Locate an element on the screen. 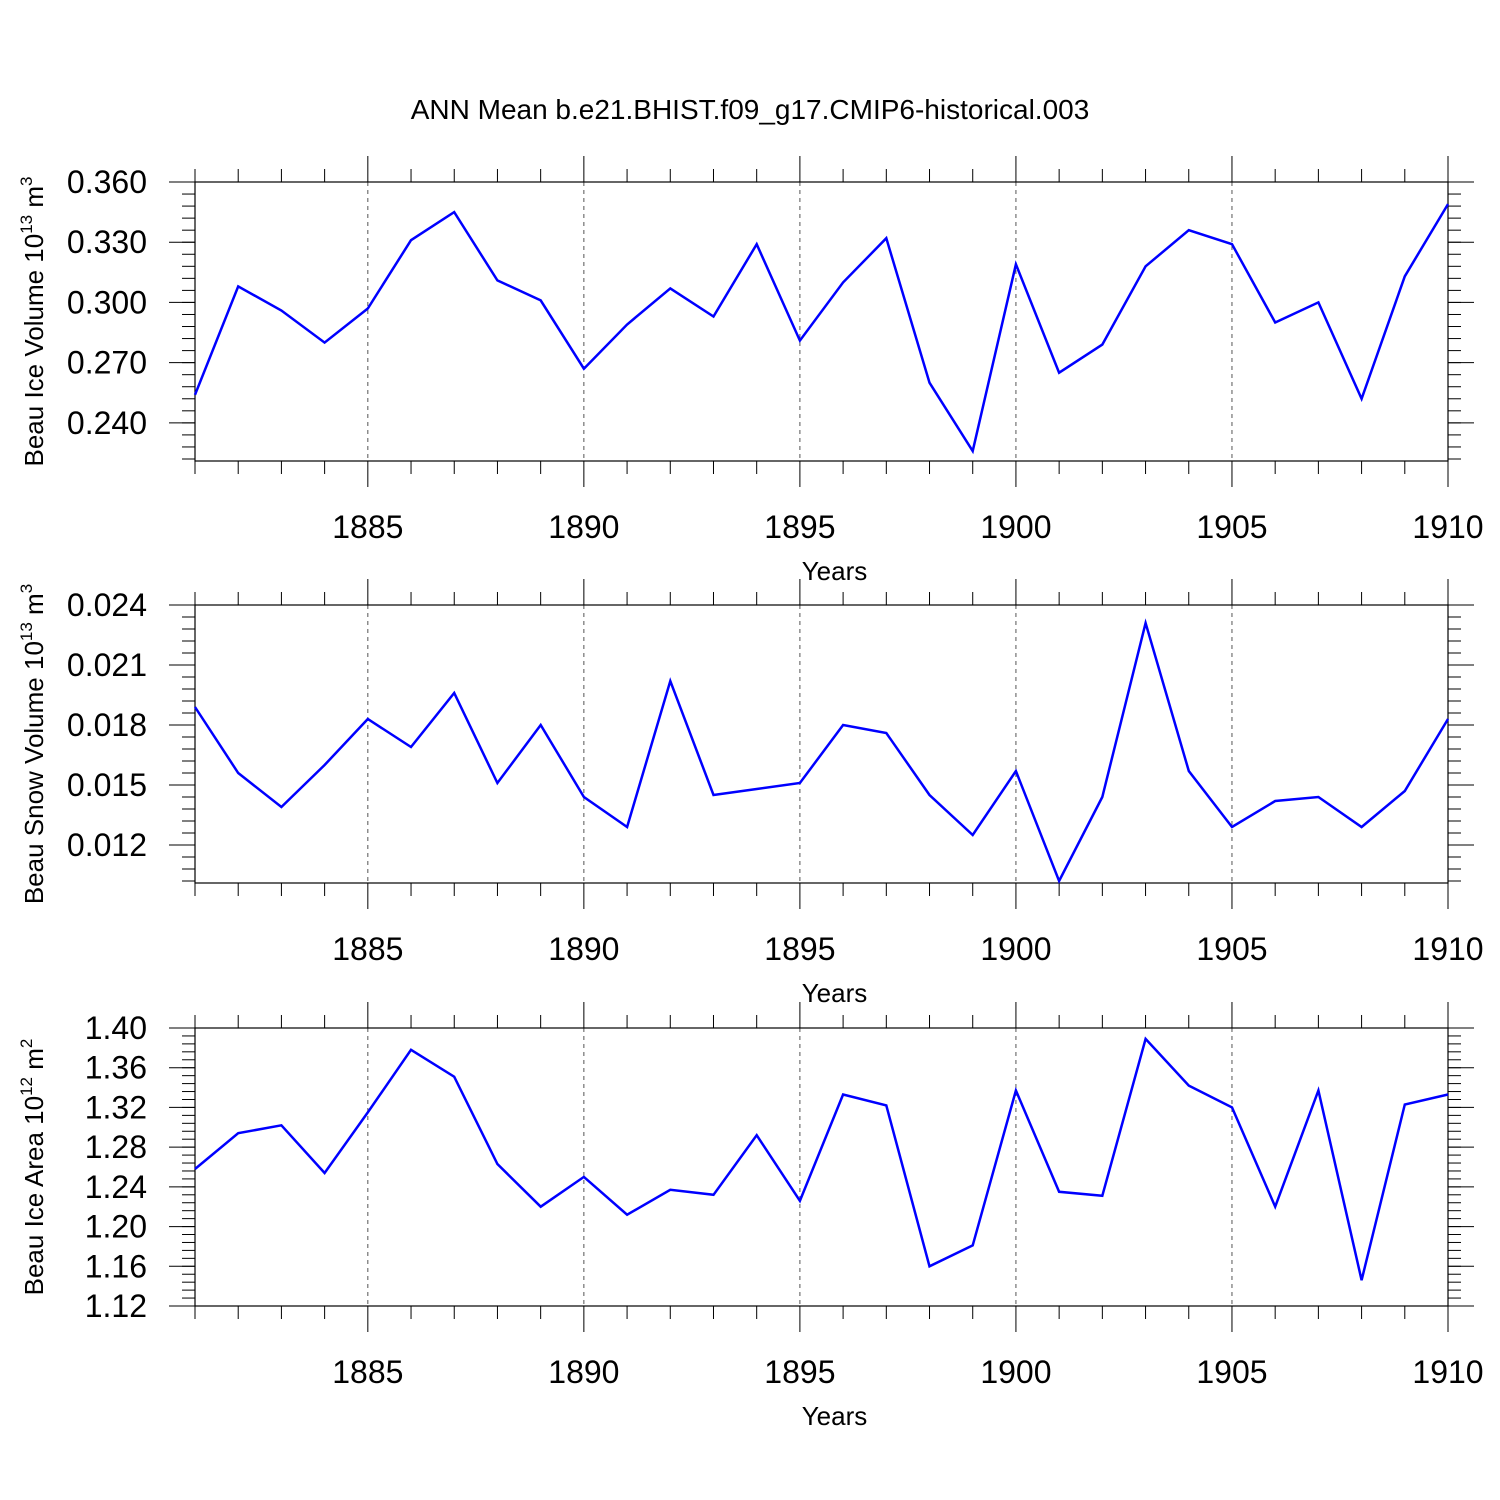 This screenshot has height=1500, width=1500. y-tick-label: 0.270 is located at coordinates (107, 363).